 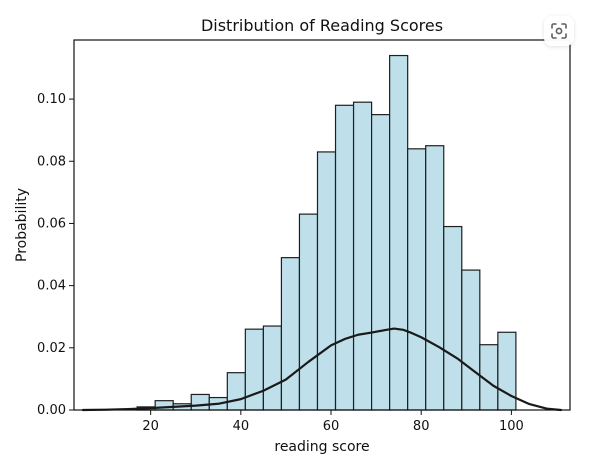 What do you see at coordinates (51, 410) in the screenshot?
I see `y-tick-label: 0.00` at bounding box center [51, 410].